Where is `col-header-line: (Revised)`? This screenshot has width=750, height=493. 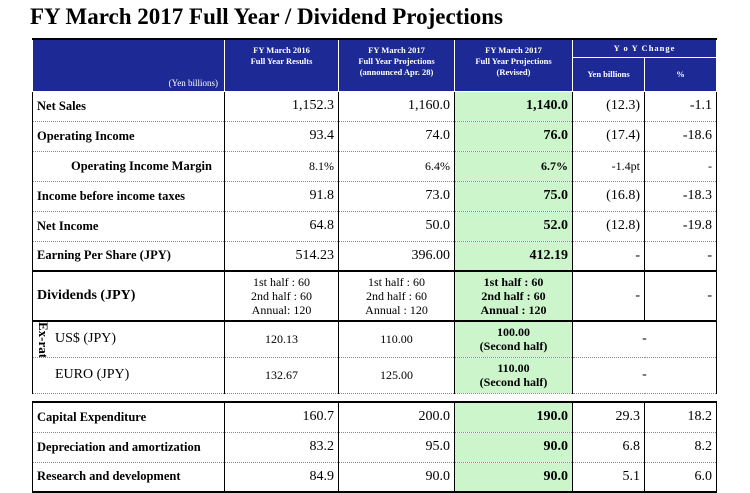
col-header-line: (Revised) is located at coordinates (513, 72).